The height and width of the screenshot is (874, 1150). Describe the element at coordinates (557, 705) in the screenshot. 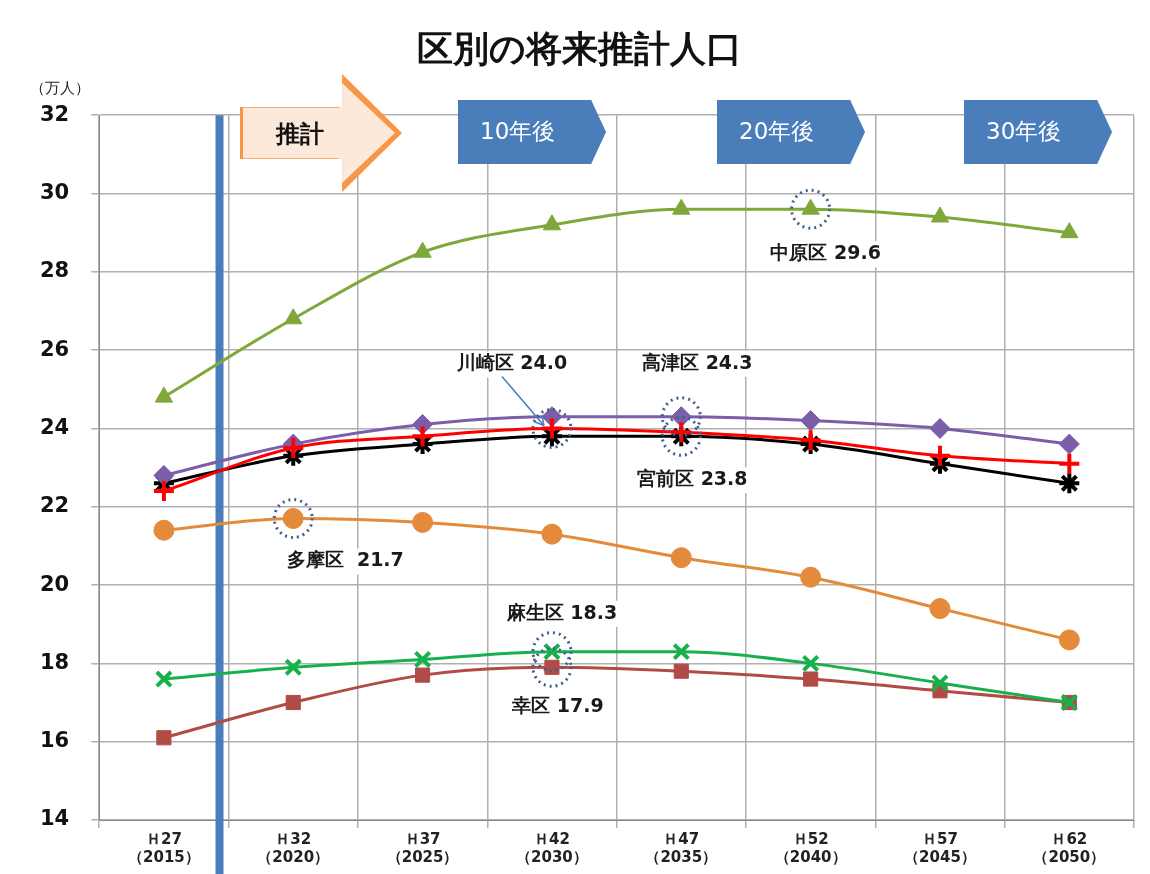

I see `annotation: 幸区 17.9` at that location.